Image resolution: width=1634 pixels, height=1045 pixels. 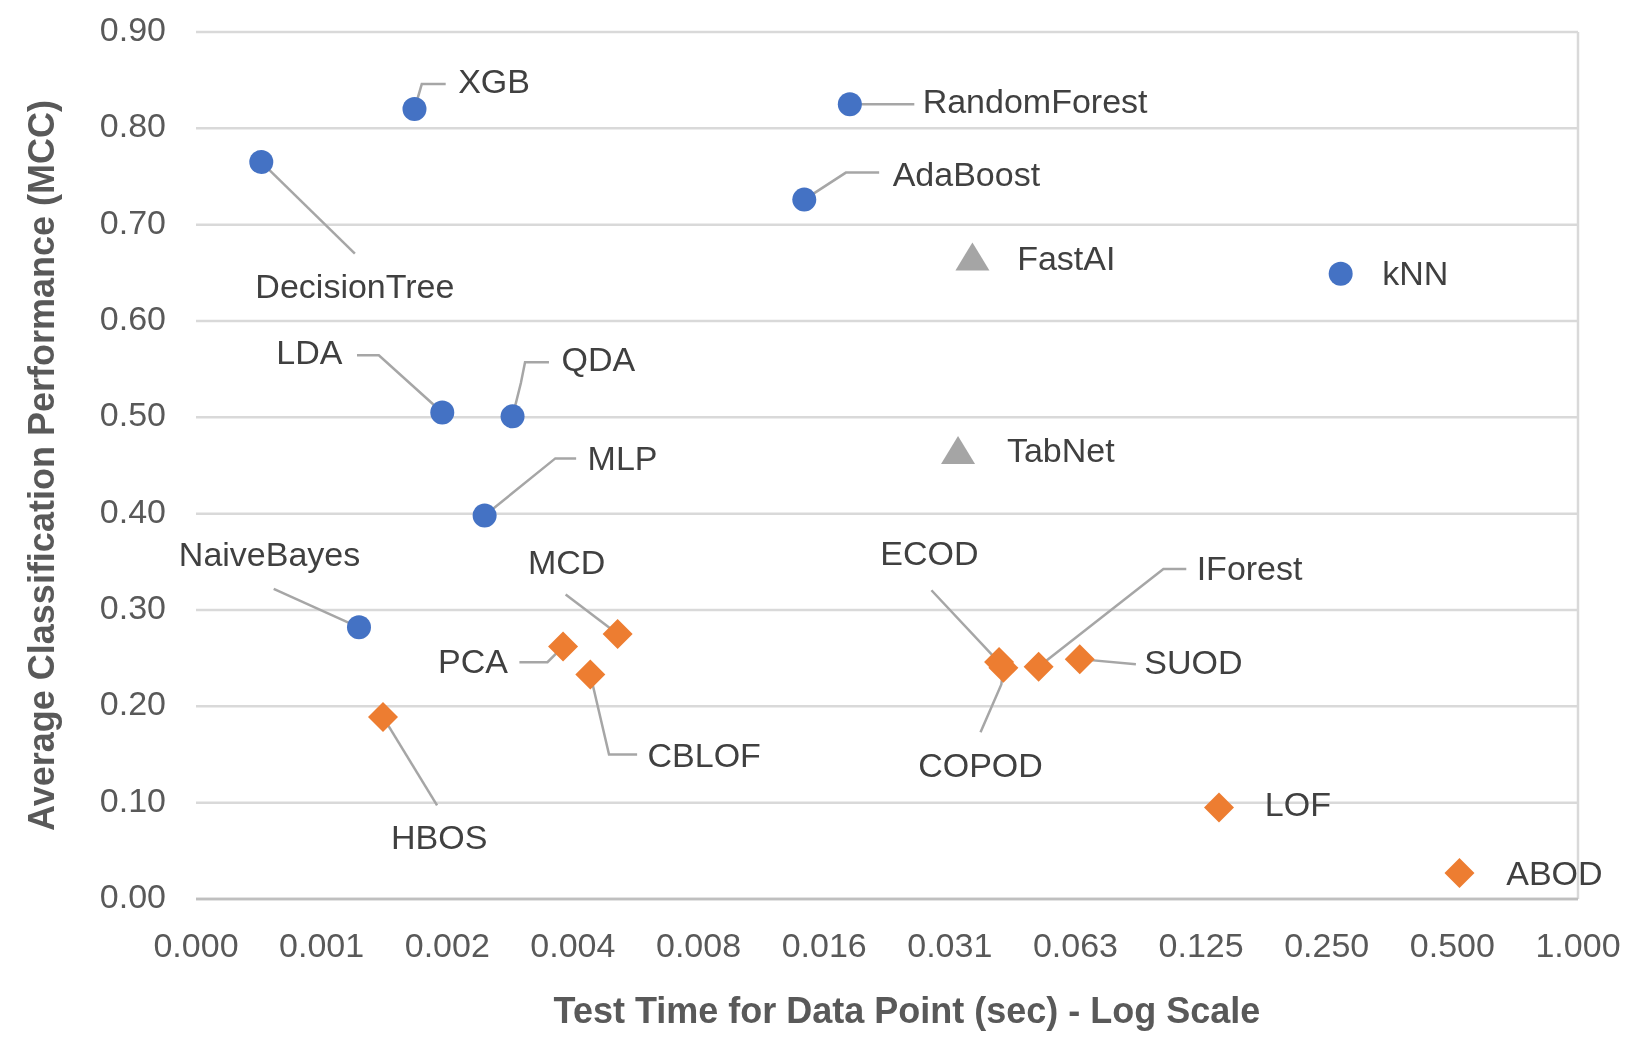 I want to click on annotation: XGB, so click(x=494, y=81).